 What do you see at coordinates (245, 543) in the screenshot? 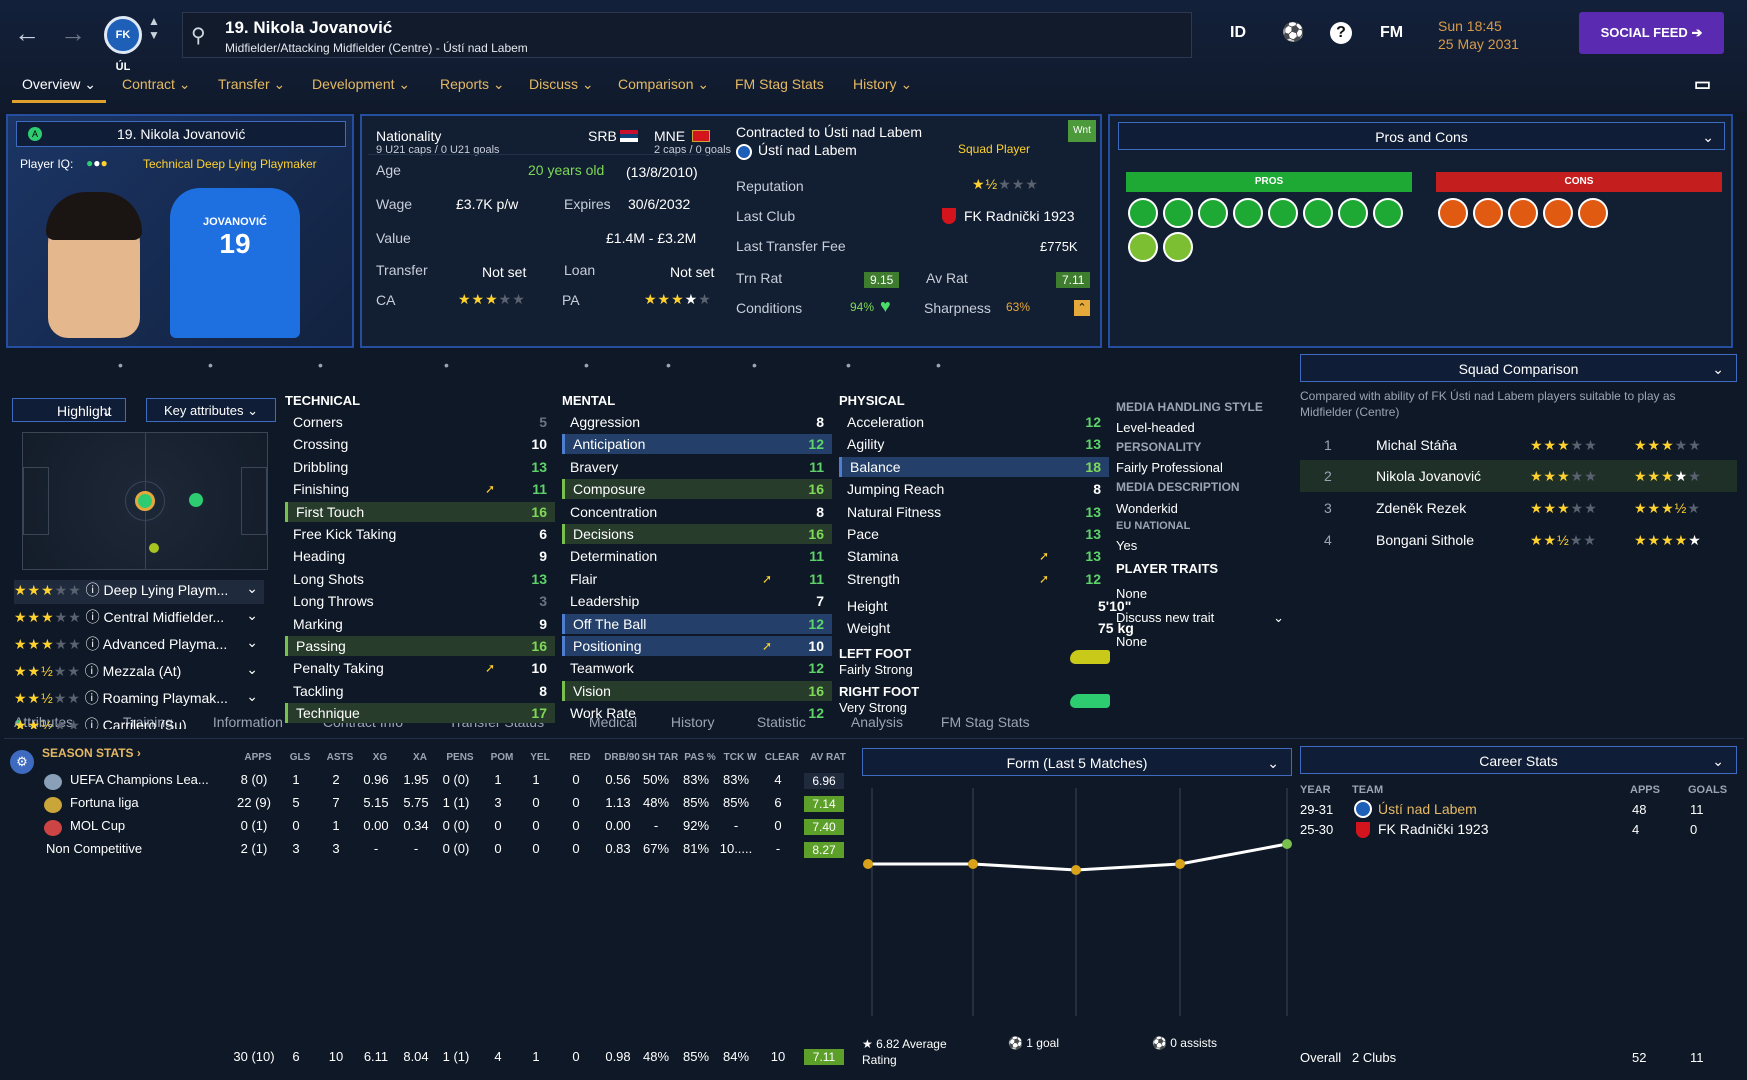
I see `tab-information: • Information` at bounding box center [245, 543].